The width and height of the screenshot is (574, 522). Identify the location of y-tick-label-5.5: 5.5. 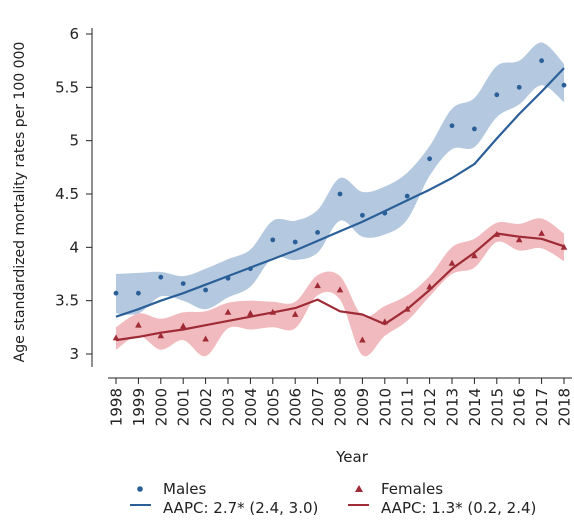
(67, 87).